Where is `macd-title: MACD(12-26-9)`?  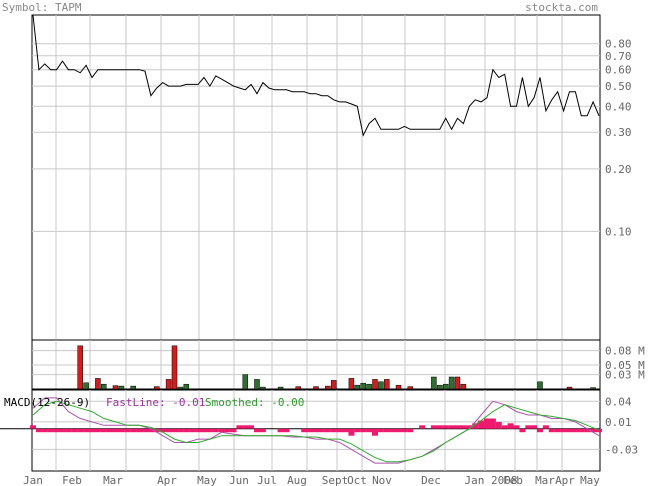 macd-title: MACD(12-26-9) is located at coordinates (47, 402).